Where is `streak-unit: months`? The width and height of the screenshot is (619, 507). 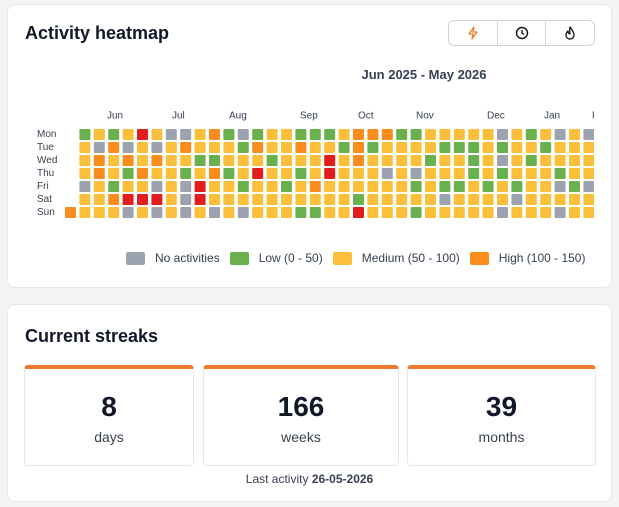 streak-unit: months is located at coordinates (501, 437).